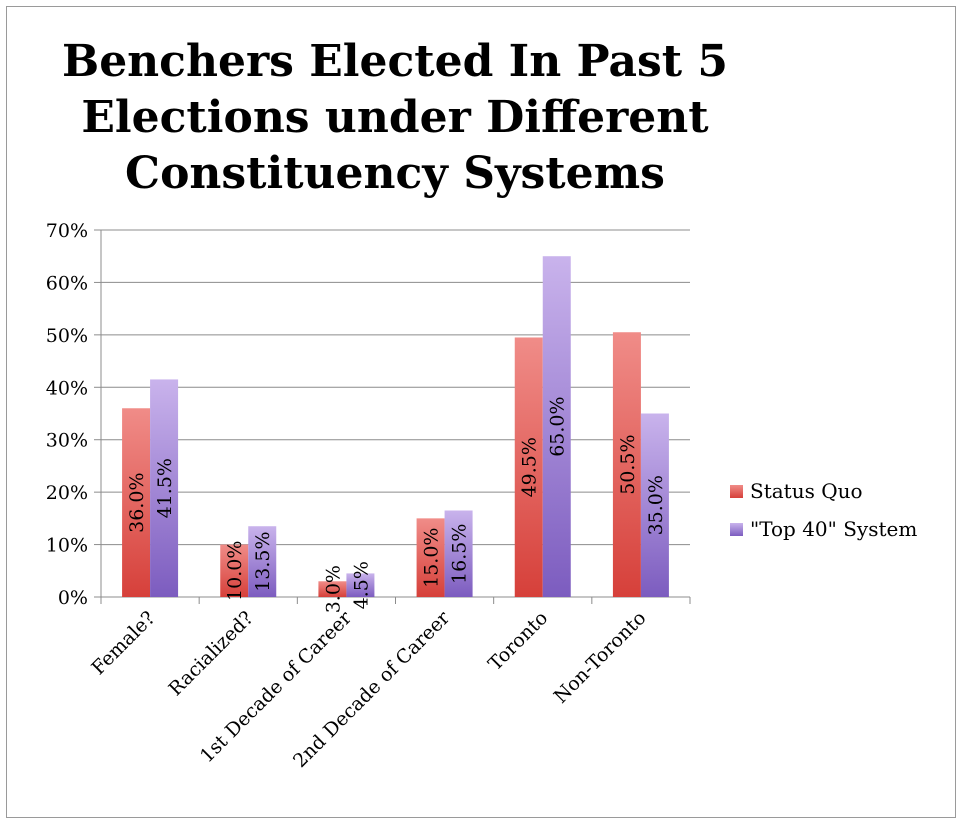 The width and height of the screenshot is (958, 820). What do you see at coordinates (123, 643) in the screenshot?
I see `category-label: Female?` at bounding box center [123, 643].